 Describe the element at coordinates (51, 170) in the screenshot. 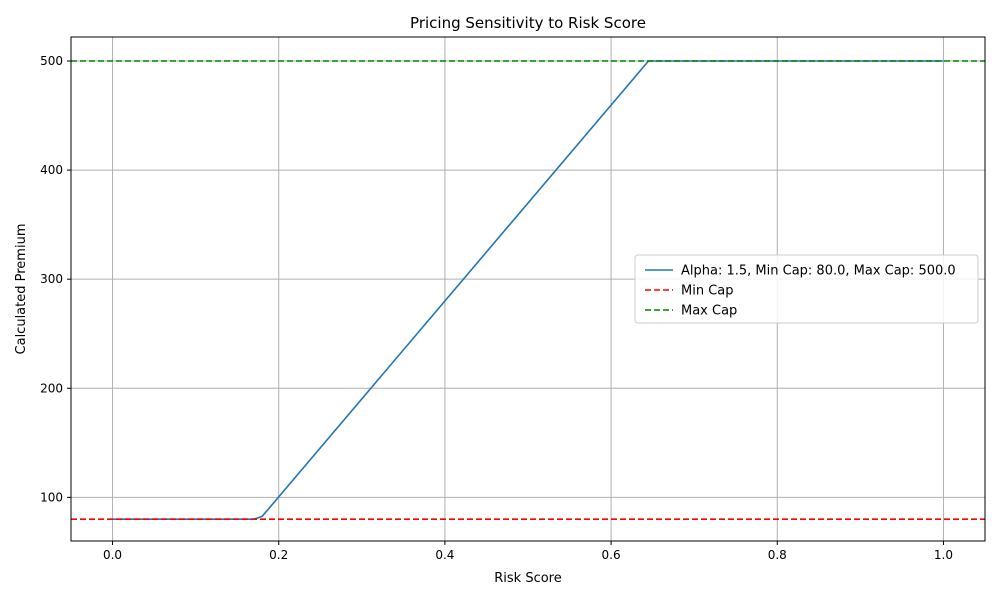

I see `y-tick-label: 400` at that location.